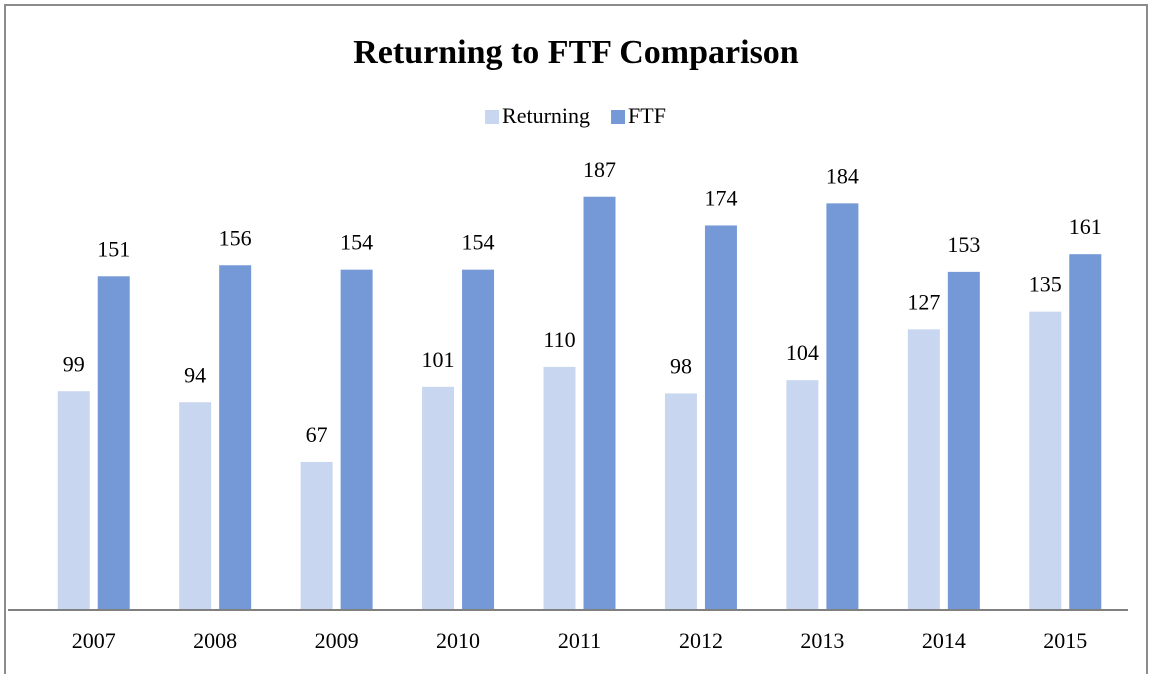 The image size is (1151, 674). What do you see at coordinates (576, 52) in the screenshot?
I see `chart-title: Returning to FTF Comparison` at bounding box center [576, 52].